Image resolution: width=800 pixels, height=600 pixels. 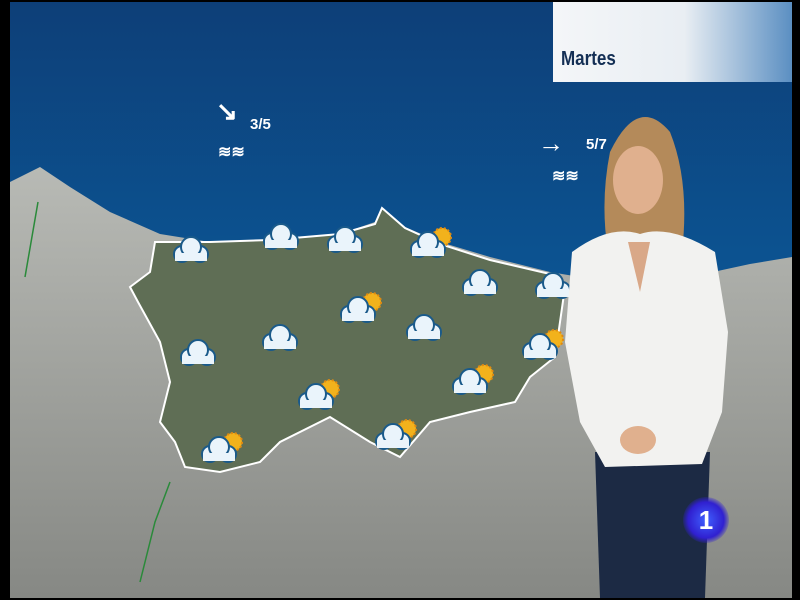 What do you see at coordinates (551, 143) in the screenshot?
I see `arrow-east-icon: →` at bounding box center [551, 143].